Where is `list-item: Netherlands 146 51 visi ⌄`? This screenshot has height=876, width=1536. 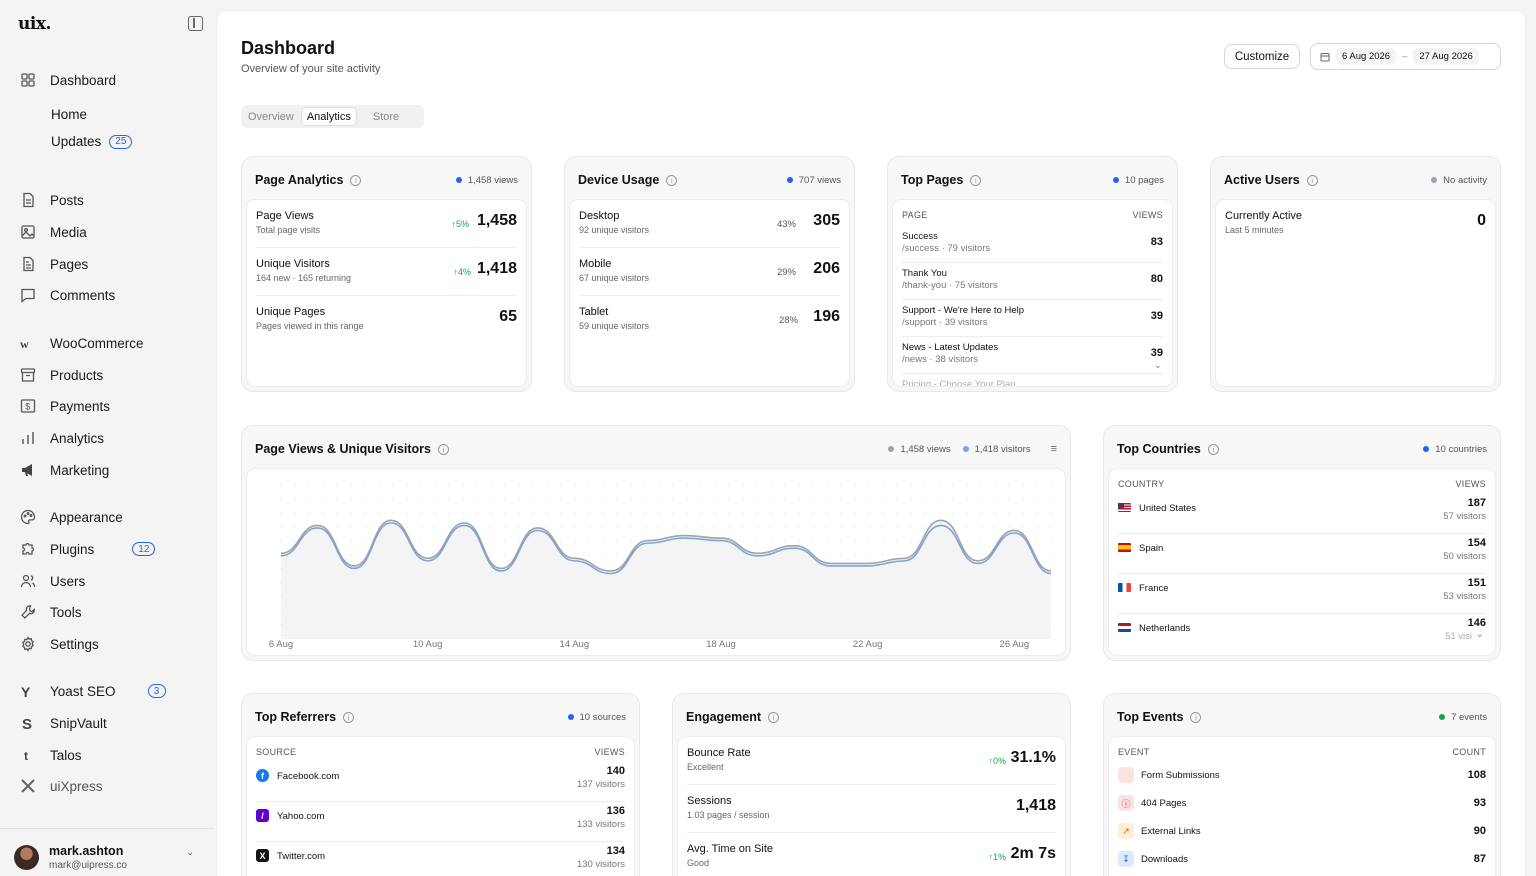
list-item: Netherlands 146 51 visi ⌄ is located at coordinates (1302, 634).